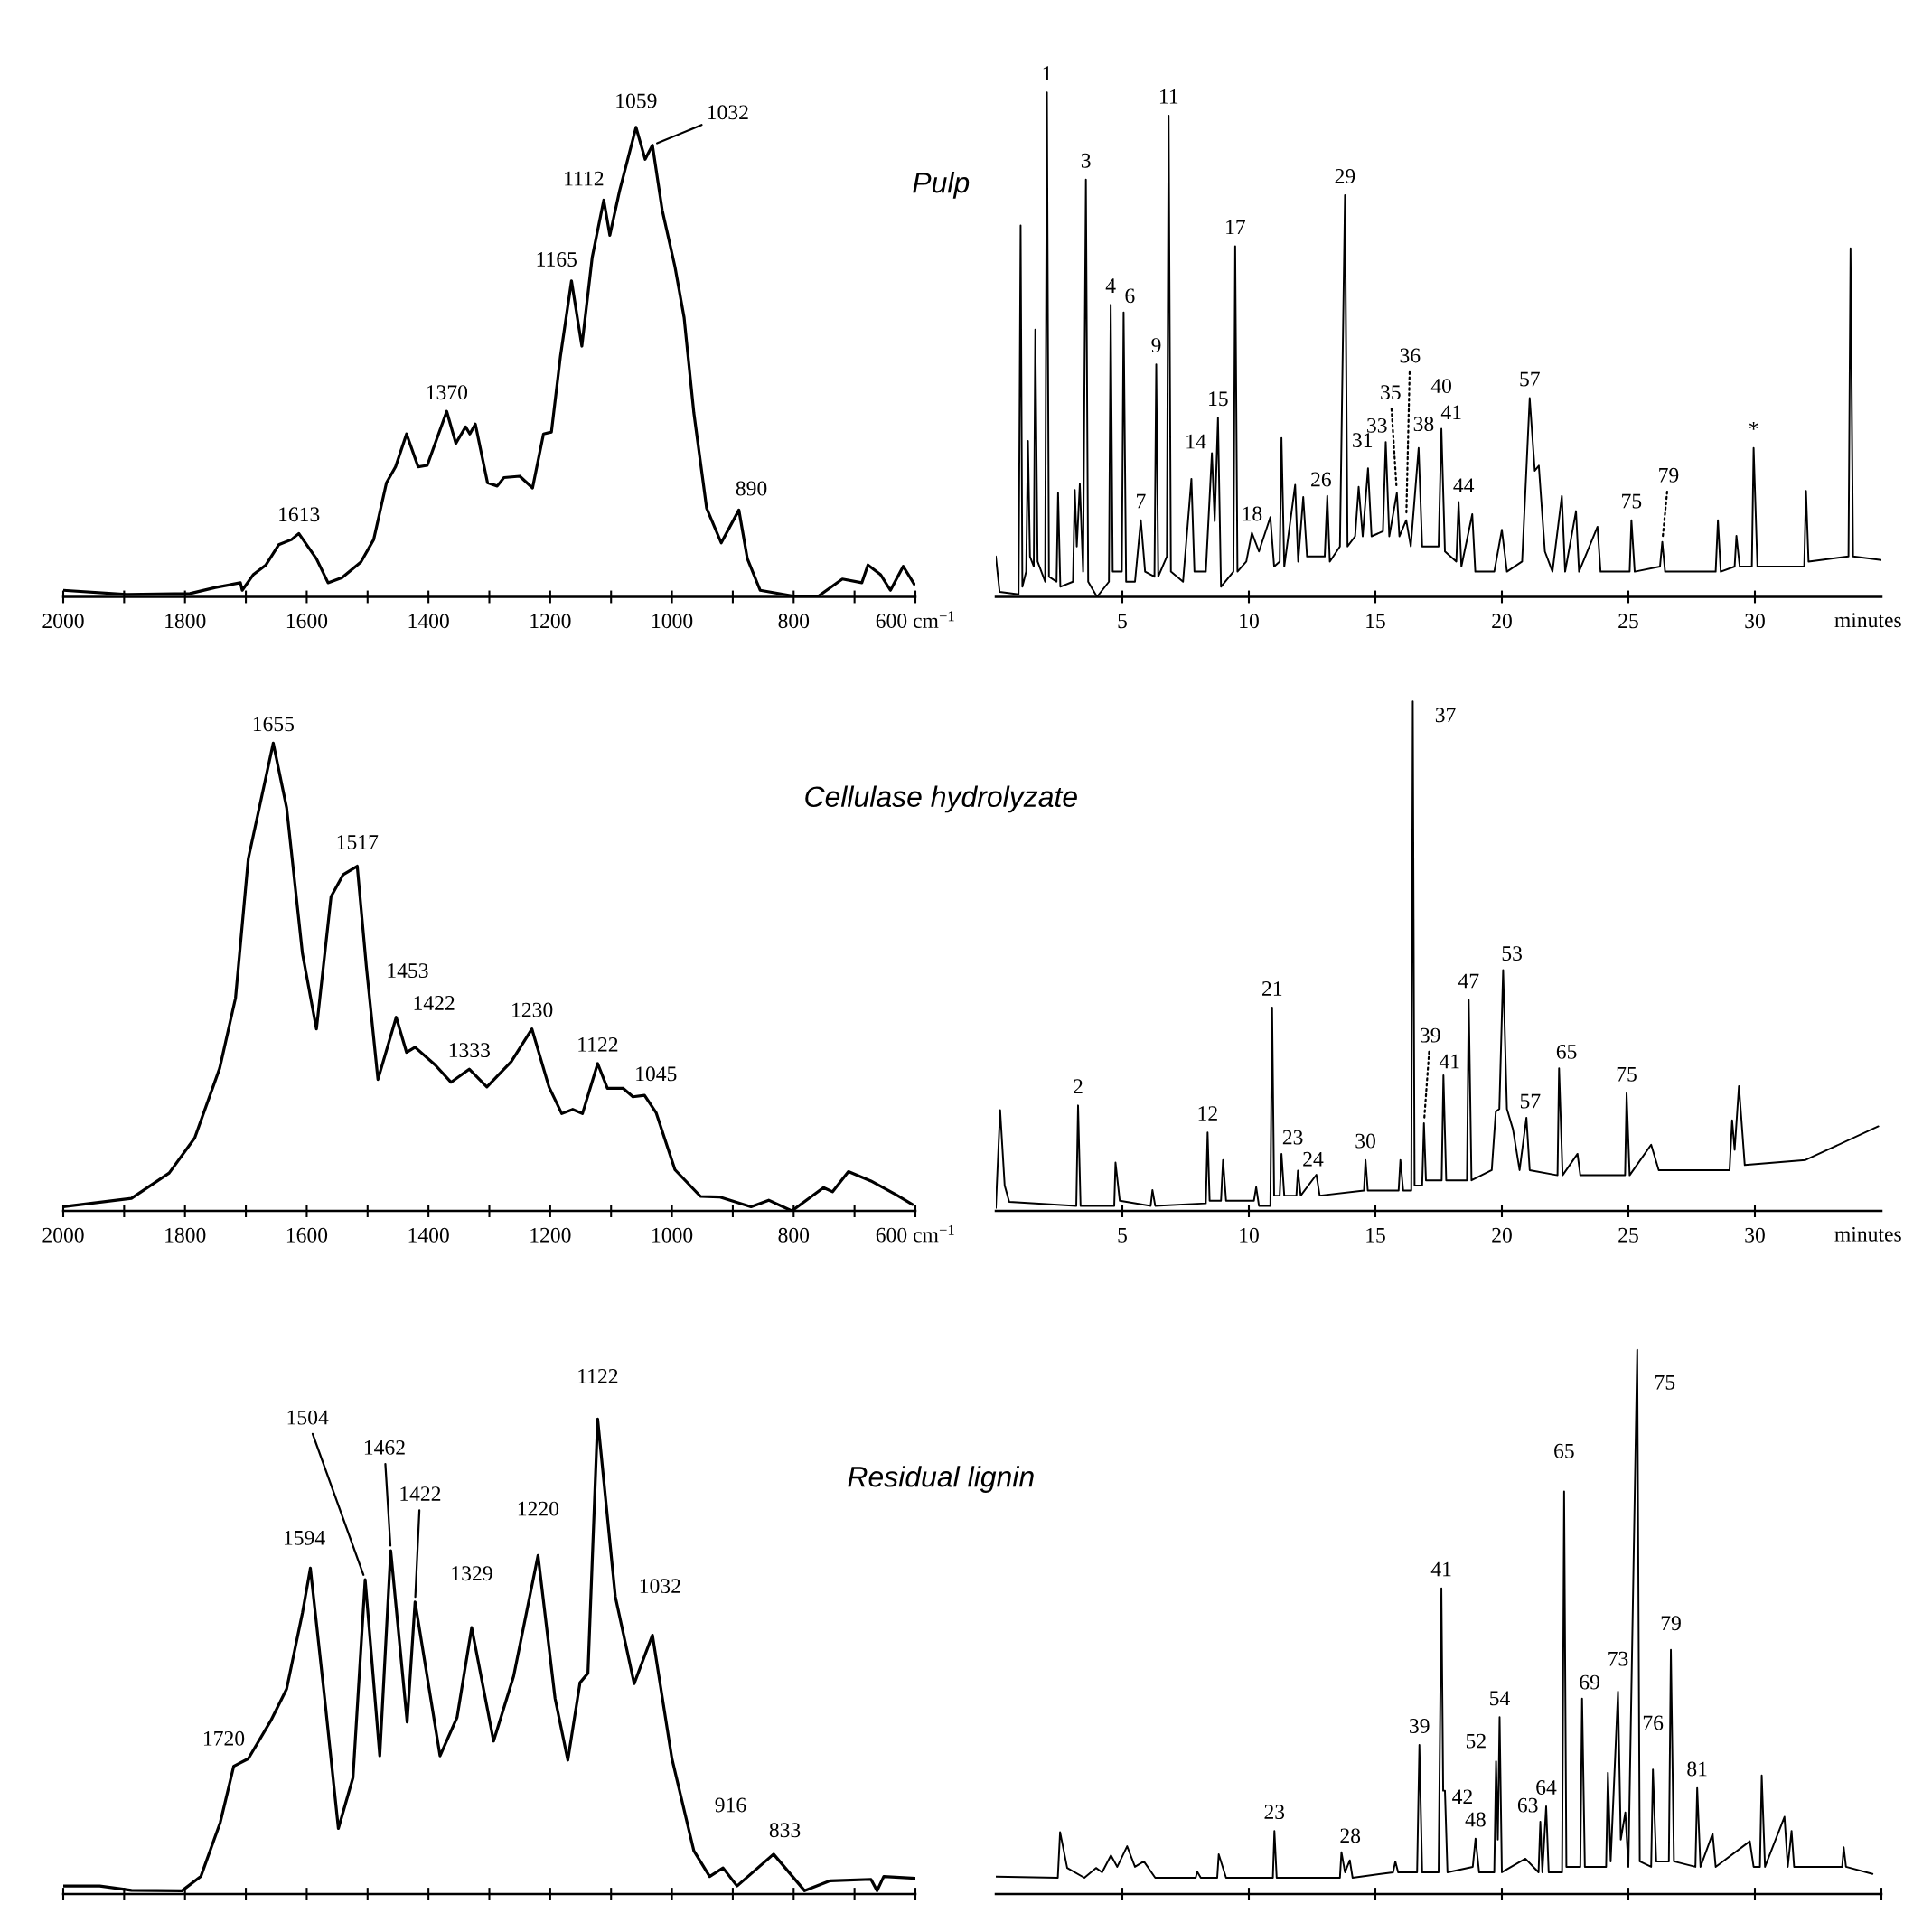  I want to click on annotation: 1333, so click(469, 1050).